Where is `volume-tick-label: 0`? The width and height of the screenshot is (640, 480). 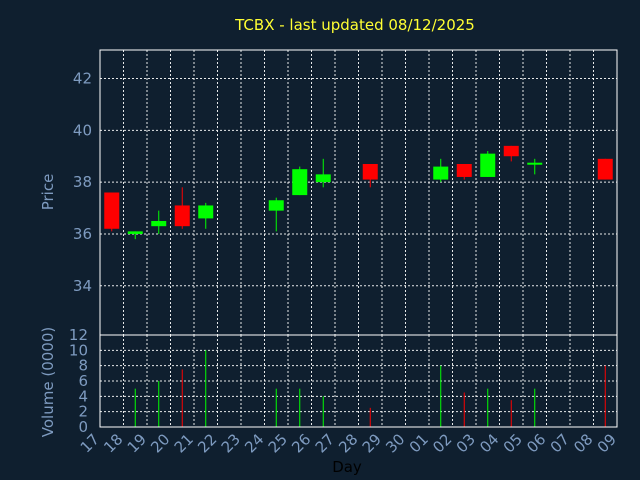 volume-tick-label: 0 is located at coordinates (83, 427).